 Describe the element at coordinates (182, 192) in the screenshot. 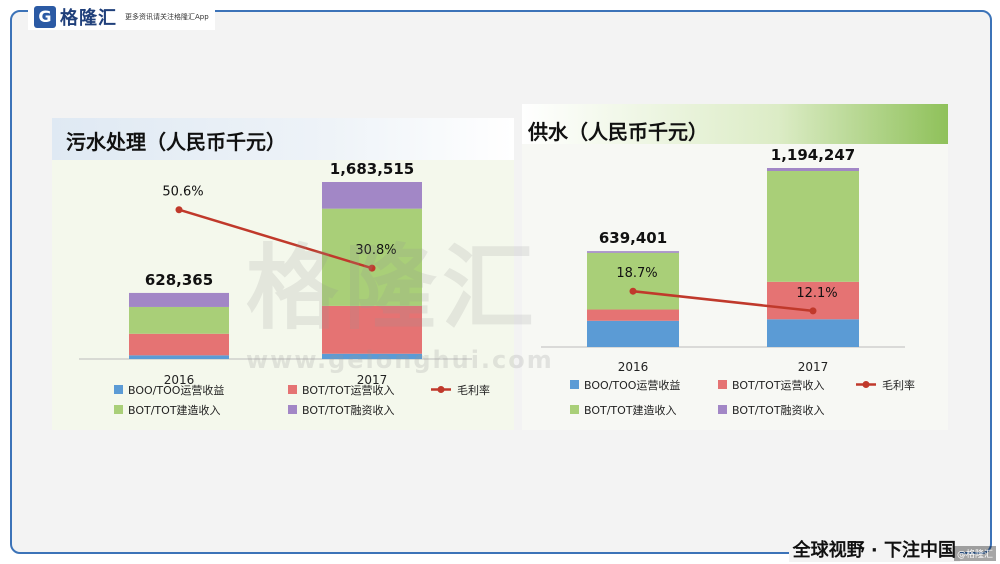

I see `margin-label-2016: 50.6%` at that location.